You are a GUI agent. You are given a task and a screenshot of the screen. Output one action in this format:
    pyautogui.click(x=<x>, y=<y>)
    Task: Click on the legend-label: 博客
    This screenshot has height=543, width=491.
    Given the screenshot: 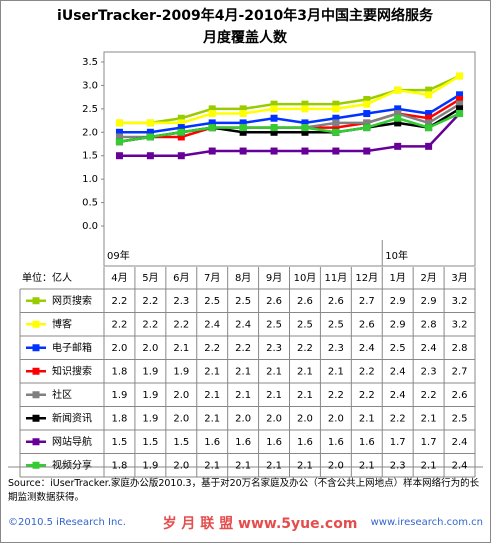 What is the action you would take?
    pyautogui.click(x=62, y=323)
    